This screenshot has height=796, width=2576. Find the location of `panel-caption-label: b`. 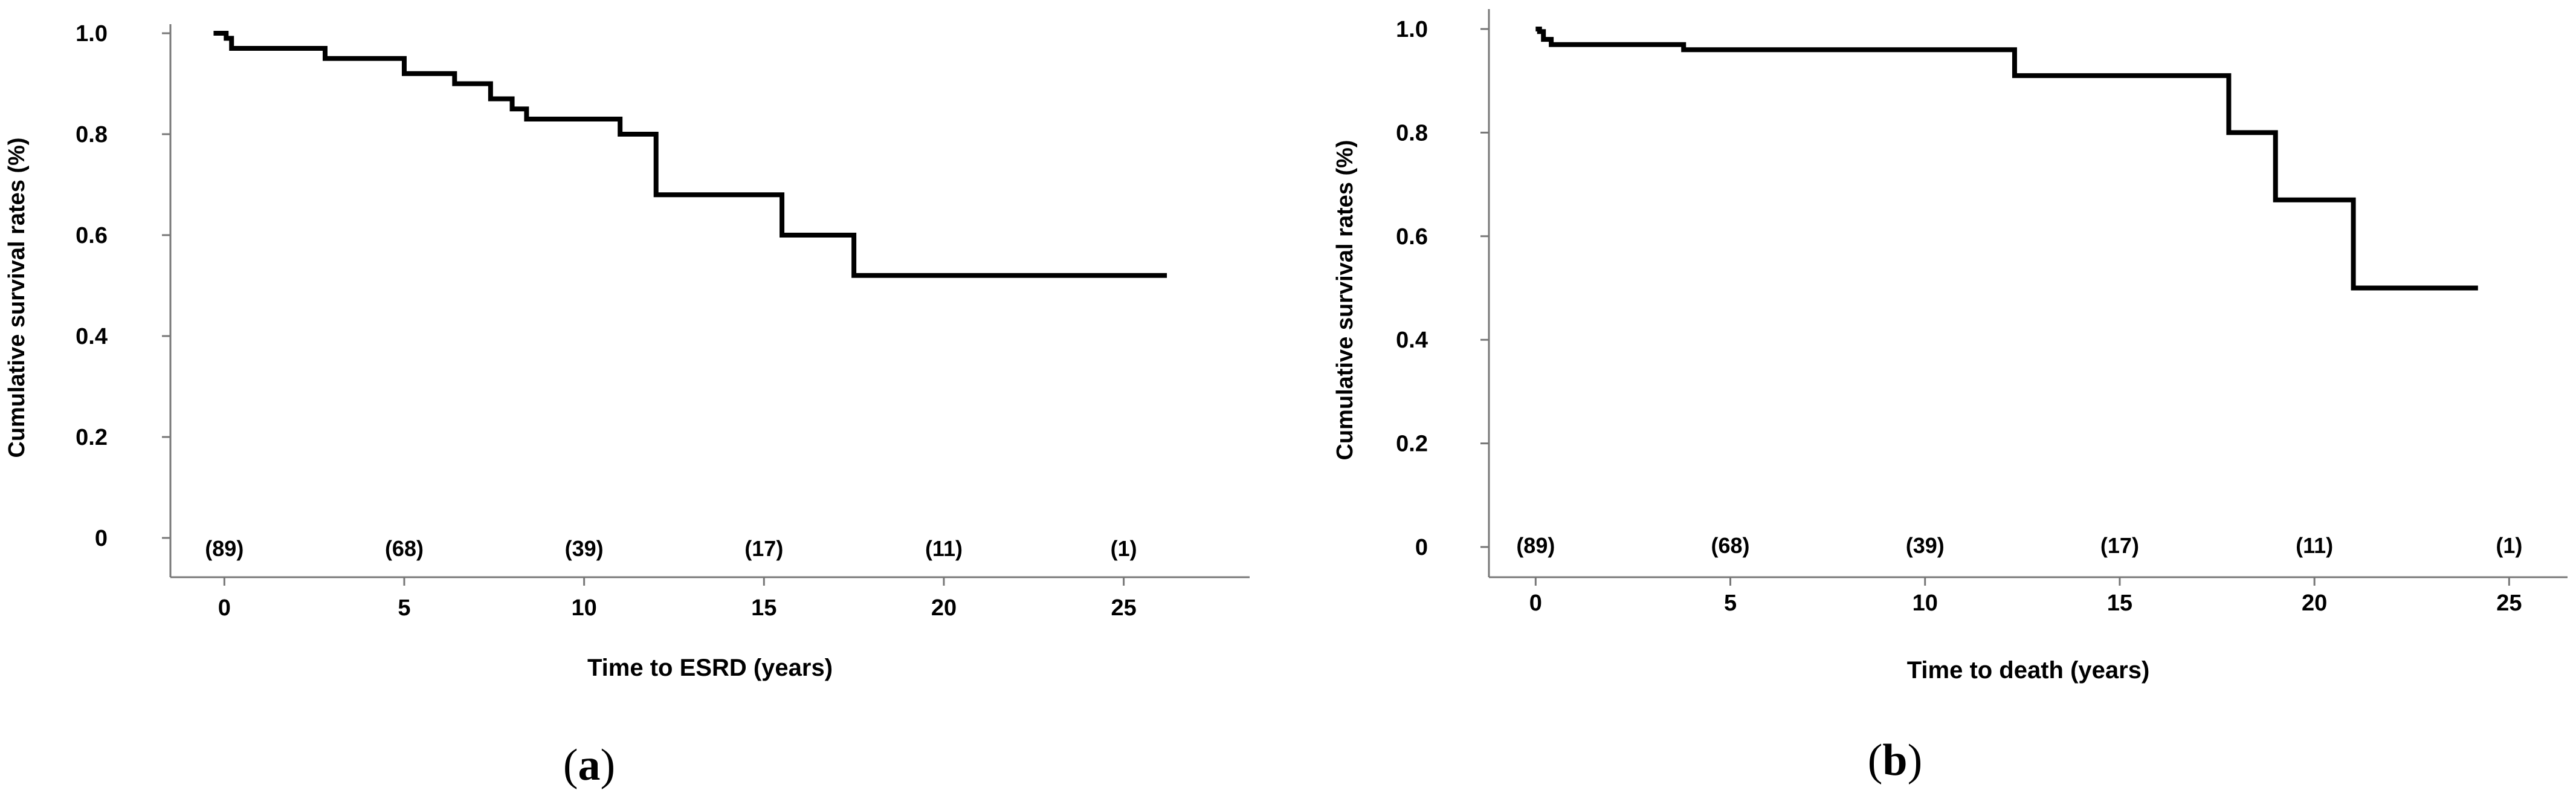

panel-caption-label: b is located at coordinates (1894, 760).